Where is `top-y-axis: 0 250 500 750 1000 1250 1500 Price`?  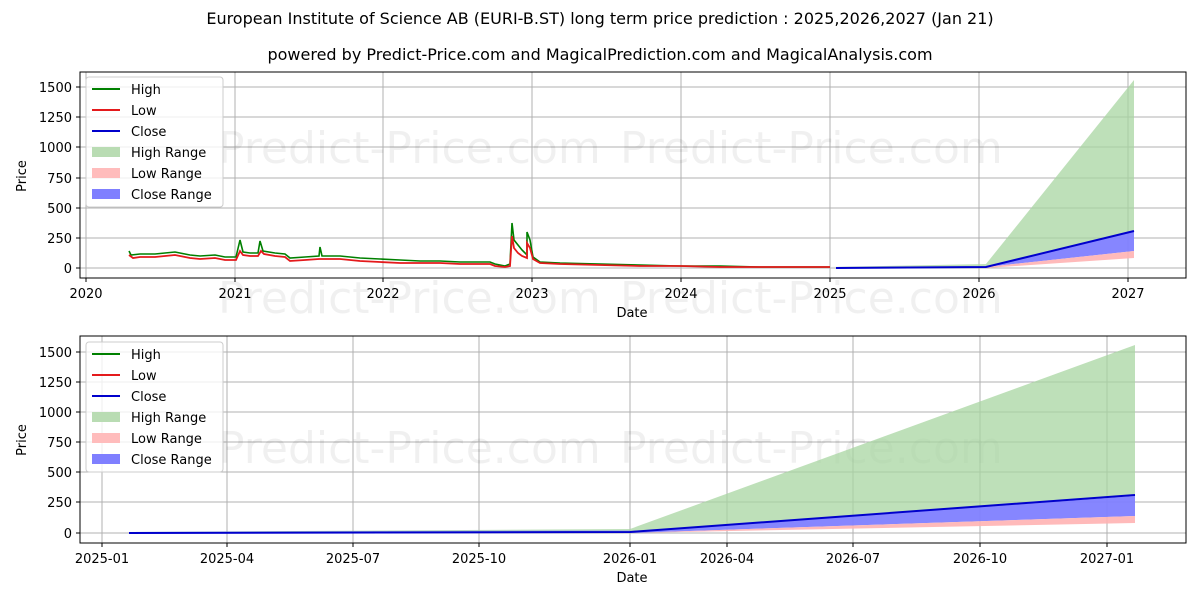 top-y-axis: 0 250 500 750 1000 1250 1500 Price is located at coordinates (47, 179).